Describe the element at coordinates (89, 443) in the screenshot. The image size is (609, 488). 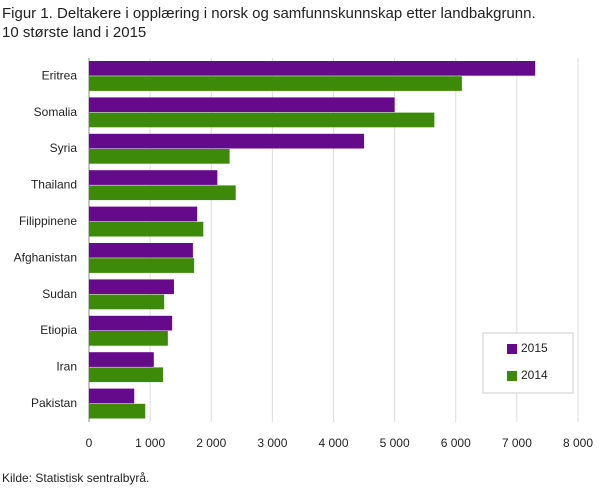
I see `x-tick-label: 0` at that location.